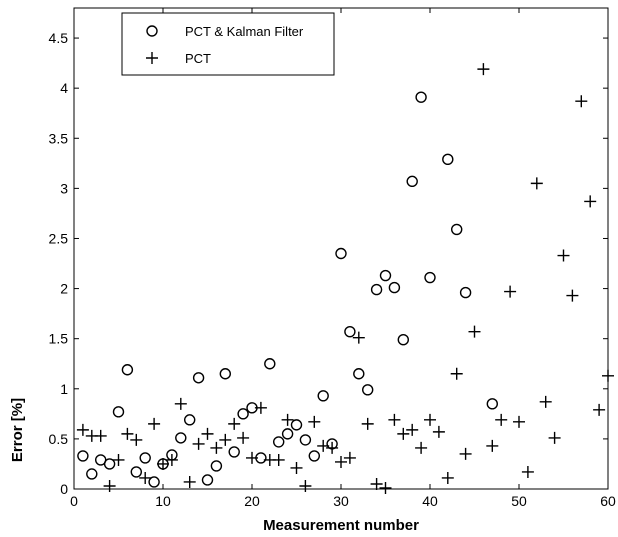 The image size is (618, 537). I want to click on x-tick-label: 40, so click(430, 501).